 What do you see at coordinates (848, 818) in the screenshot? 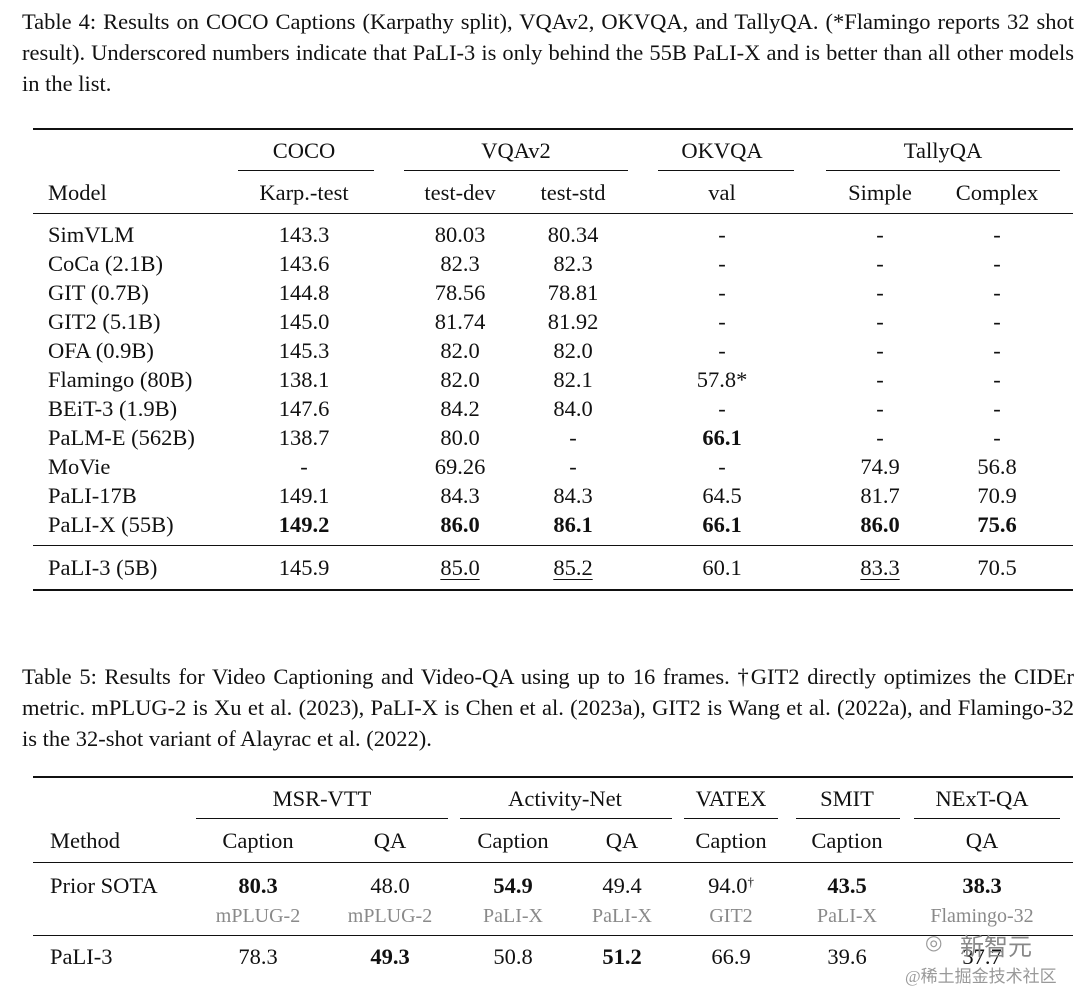
I see `table5-cmidrule-smit` at bounding box center [848, 818].